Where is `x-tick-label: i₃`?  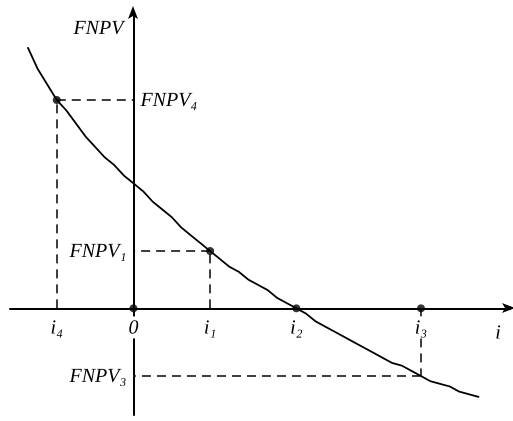
x-tick-label: i₃ is located at coordinates (421, 327).